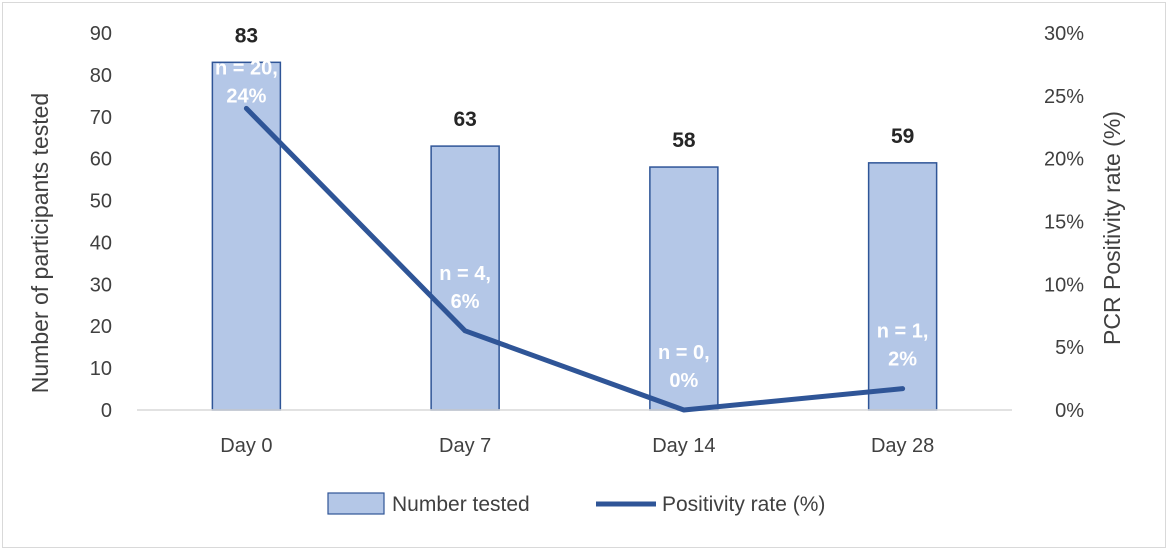 This screenshot has width=1170, height=552. I want to click on y2-tick-2: 10%, so click(1064, 285).